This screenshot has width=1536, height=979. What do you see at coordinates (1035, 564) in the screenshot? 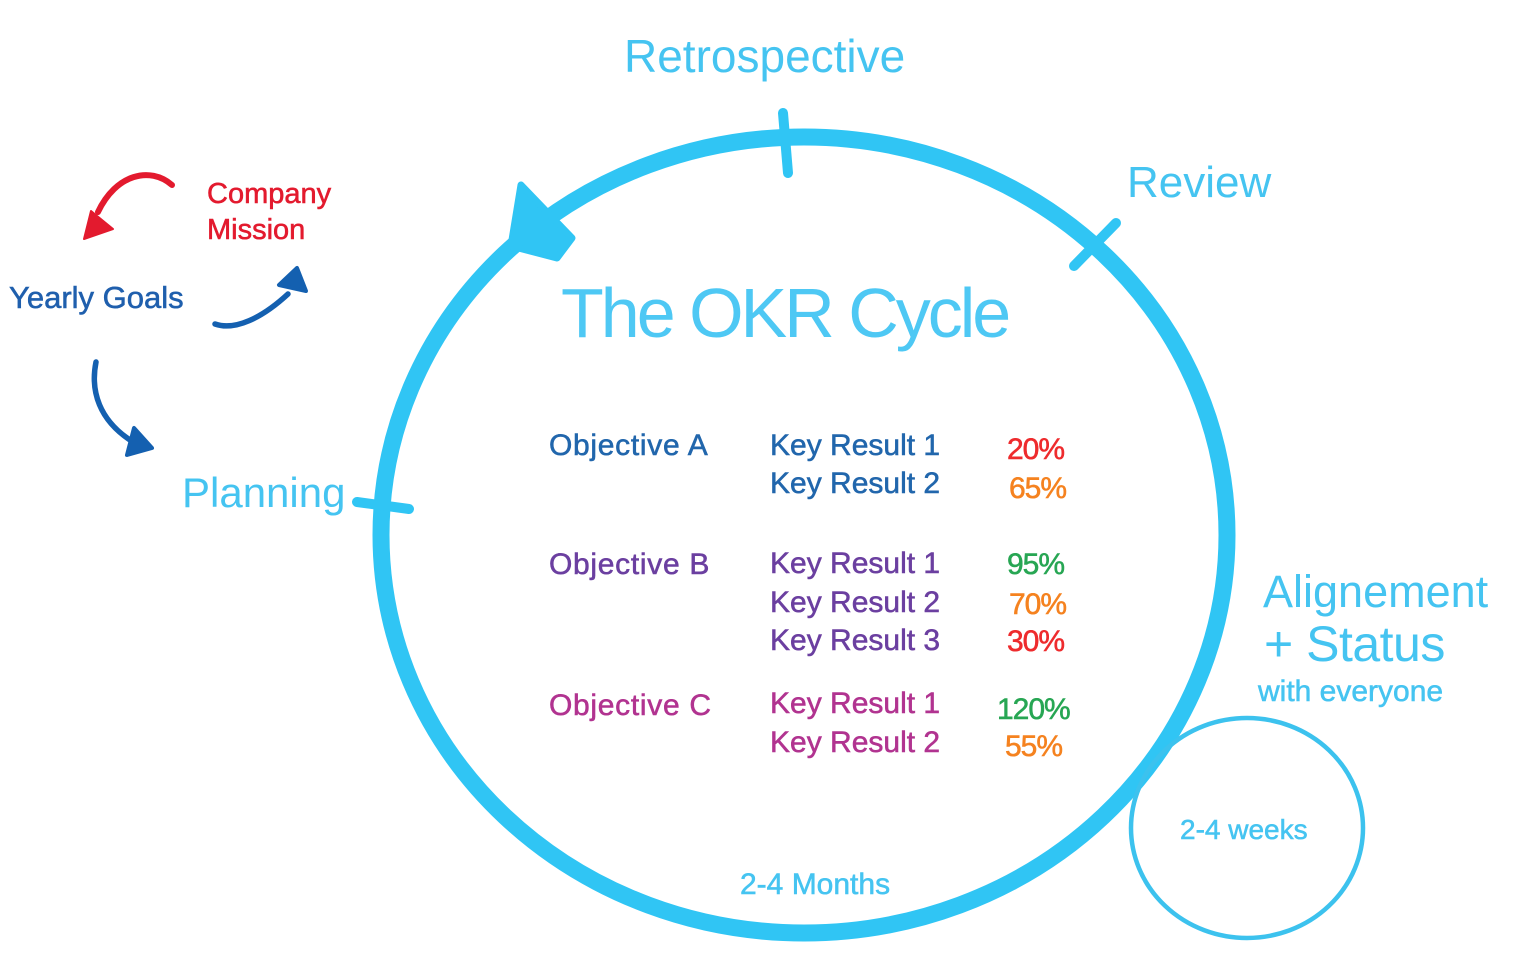
I see `svg-text: 95%` at bounding box center [1035, 564].